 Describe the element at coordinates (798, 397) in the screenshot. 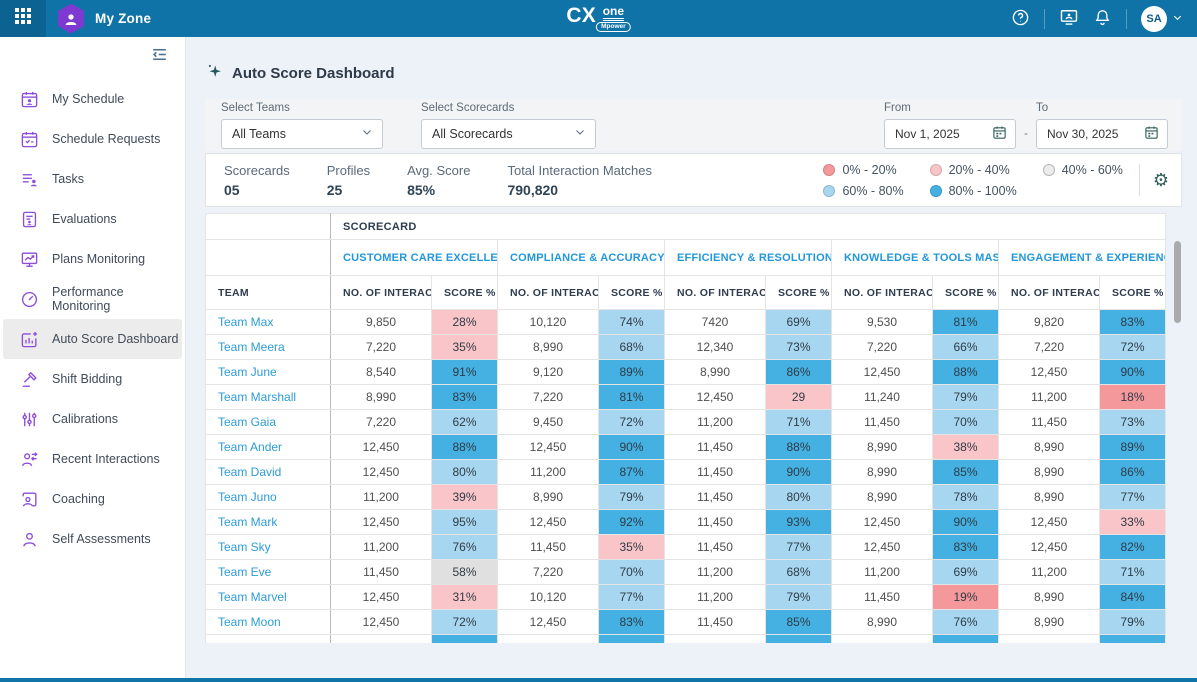

I see `score-cell: 29` at that location.